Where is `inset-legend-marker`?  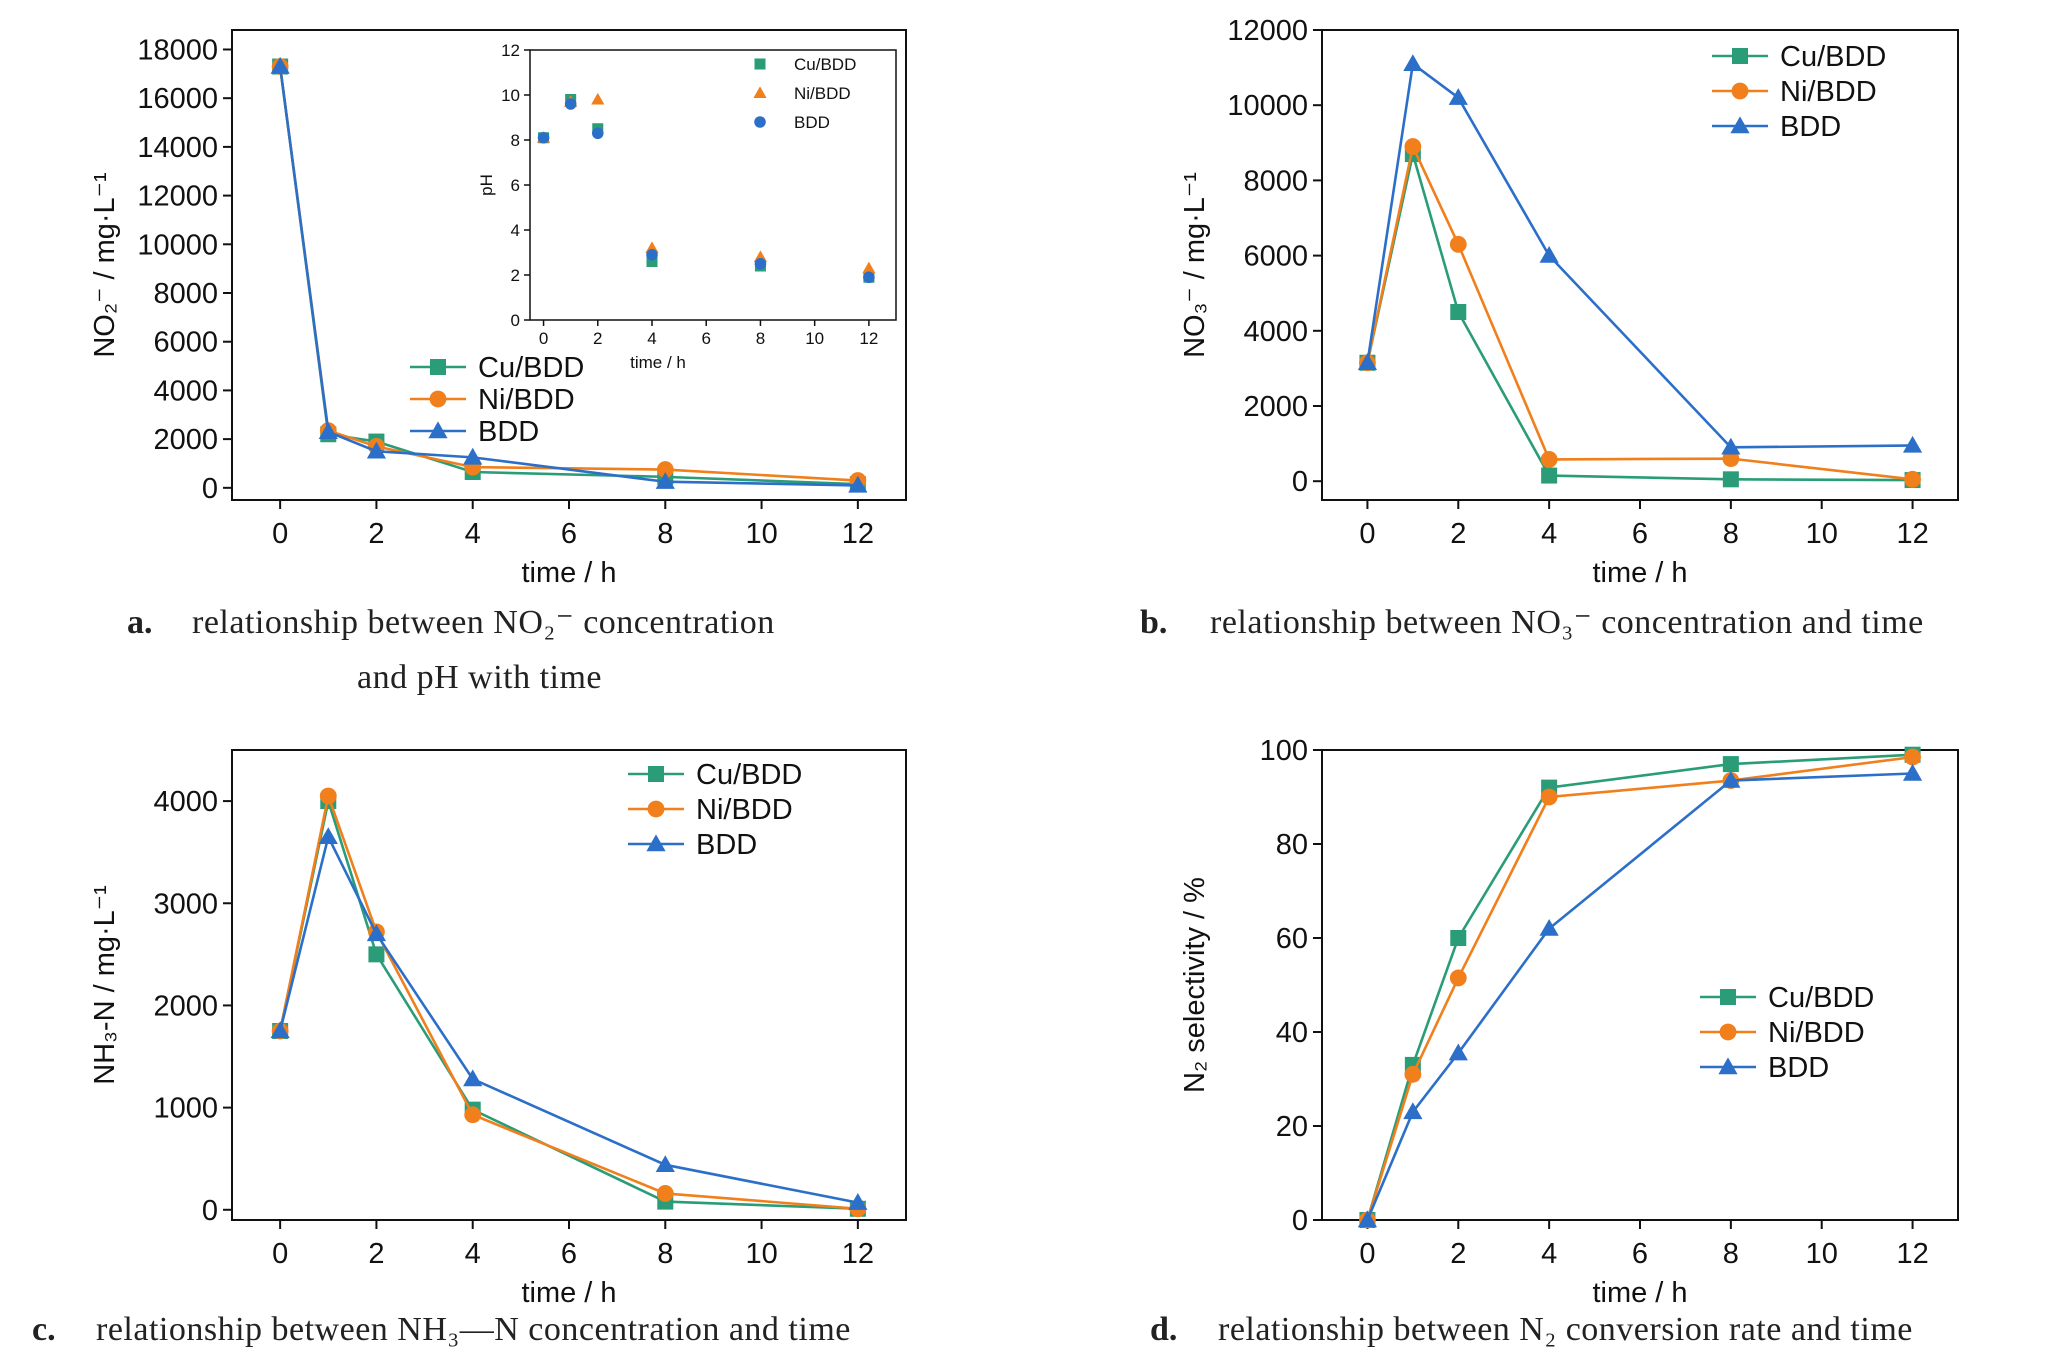 inset-legend-marker is located at coordinates (760, 122).